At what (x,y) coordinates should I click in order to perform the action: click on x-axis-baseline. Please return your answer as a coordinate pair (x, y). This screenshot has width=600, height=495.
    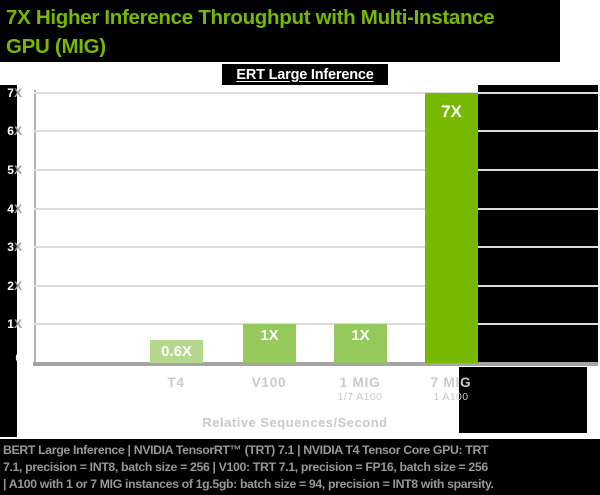
    Looking at the image, I should click on (315, 364).